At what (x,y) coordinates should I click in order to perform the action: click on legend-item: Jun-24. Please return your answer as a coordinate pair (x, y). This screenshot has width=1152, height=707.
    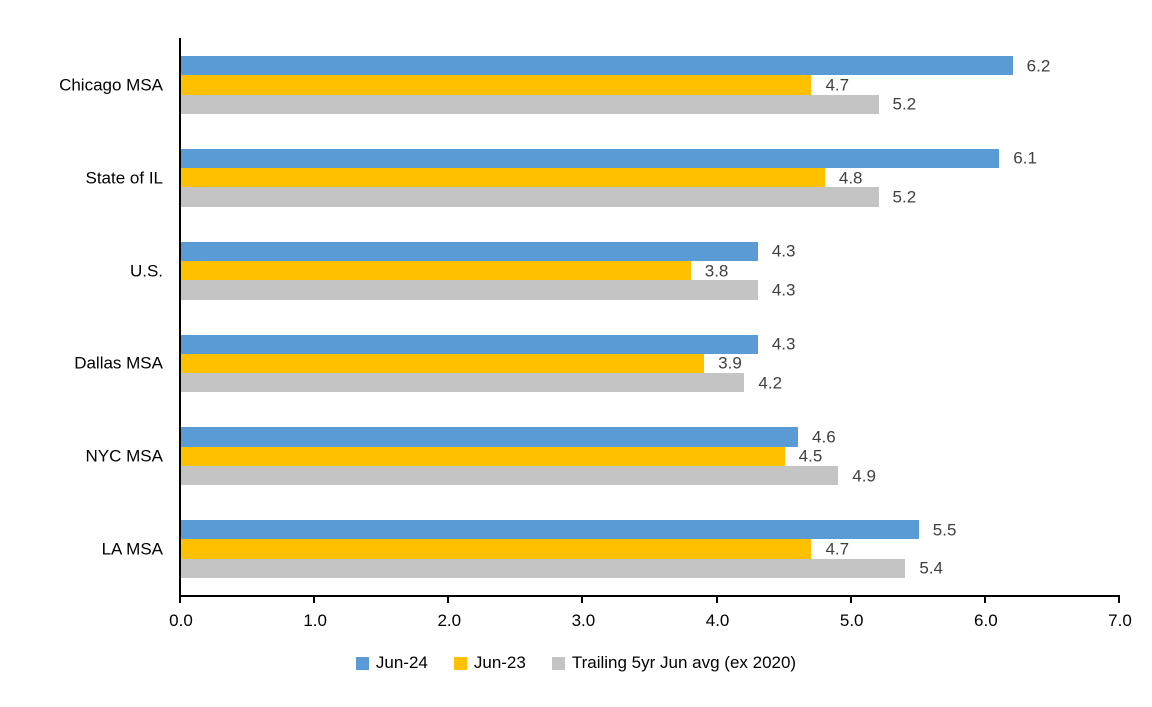
    Looking at the image, I should click on (391, 663).